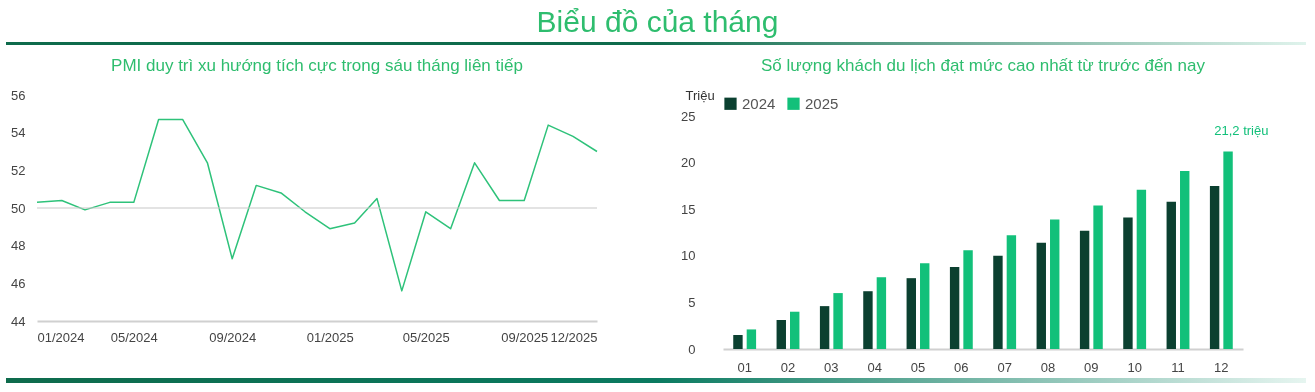  I want to click on legend-label: 2024, so click(759, 103).